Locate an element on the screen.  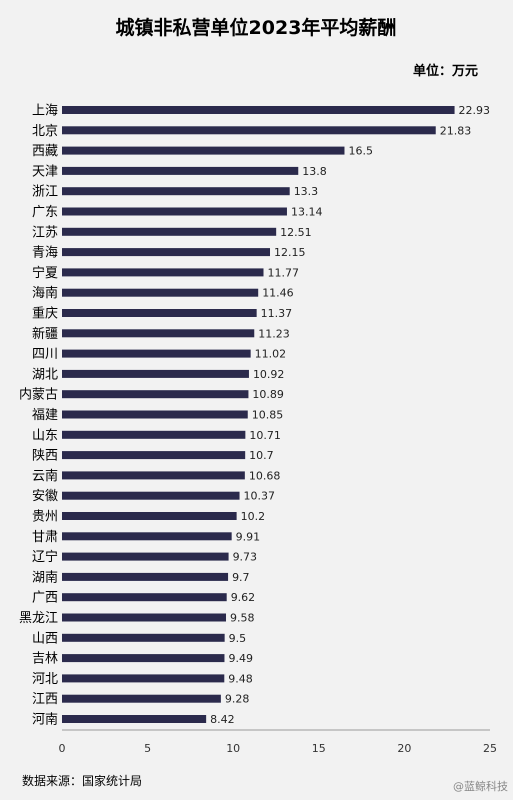
category-label: 湖南 is located at coordinates (45, 577).